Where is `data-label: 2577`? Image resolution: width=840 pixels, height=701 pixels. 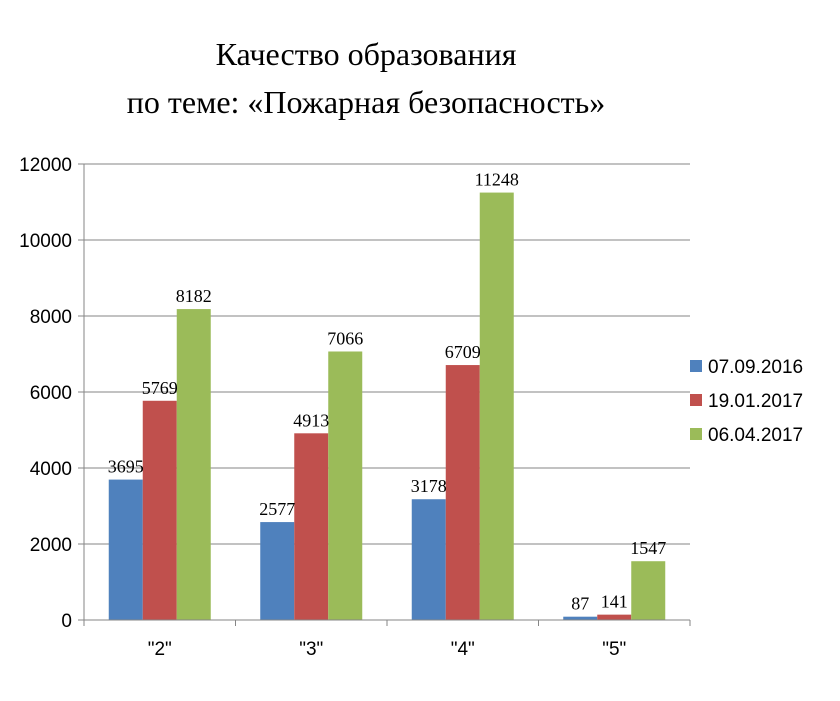 data-label: 2577 is located at coordinates (277, 509).